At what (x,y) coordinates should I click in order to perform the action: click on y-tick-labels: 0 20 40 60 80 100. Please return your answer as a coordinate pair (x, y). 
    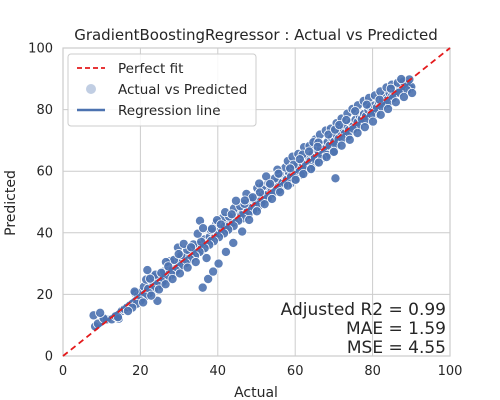
    Looking at the image, I should click on (40, 203).